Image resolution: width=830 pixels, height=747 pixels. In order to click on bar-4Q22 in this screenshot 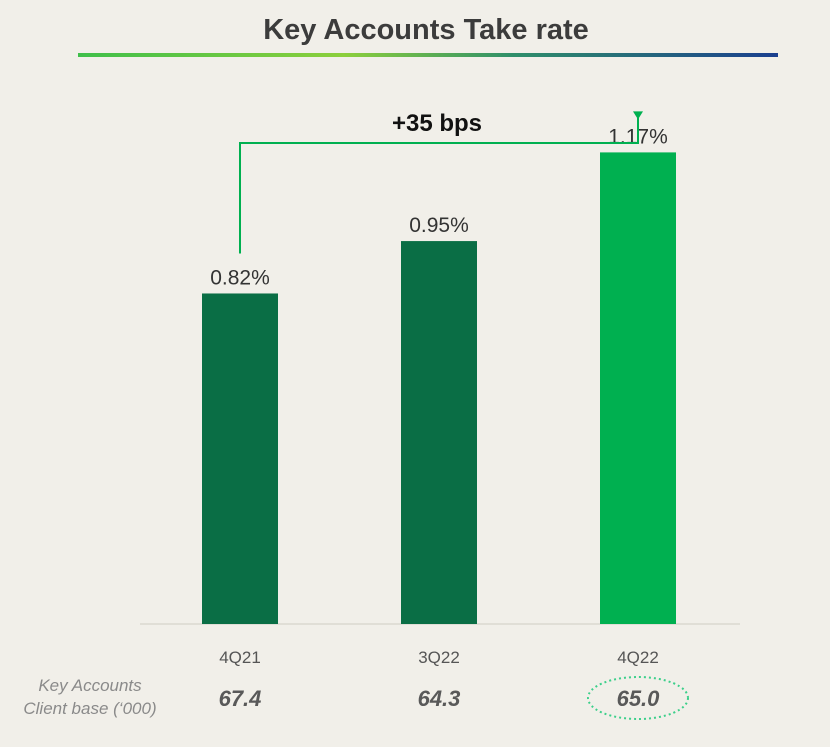, I will do `click(638, 388)`.